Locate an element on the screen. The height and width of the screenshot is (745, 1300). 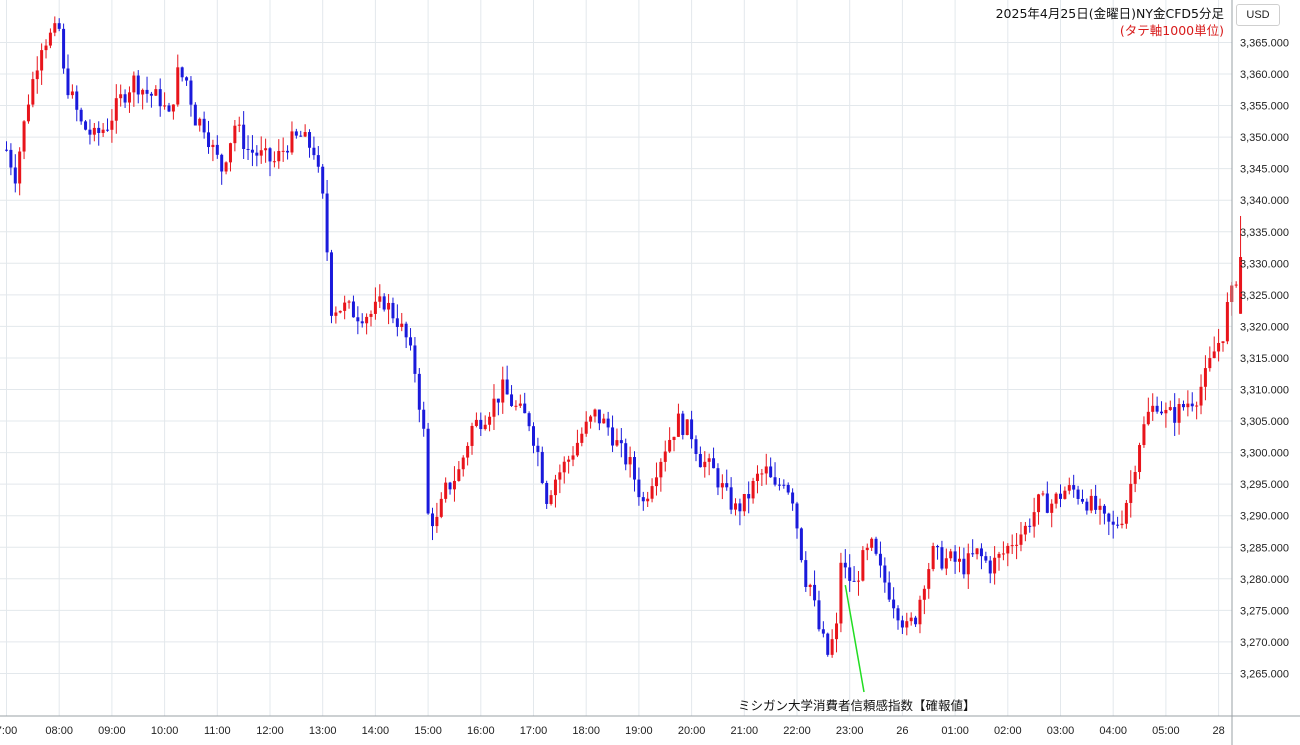
x-tick-label: 26 is located at coordinates (902, 731).